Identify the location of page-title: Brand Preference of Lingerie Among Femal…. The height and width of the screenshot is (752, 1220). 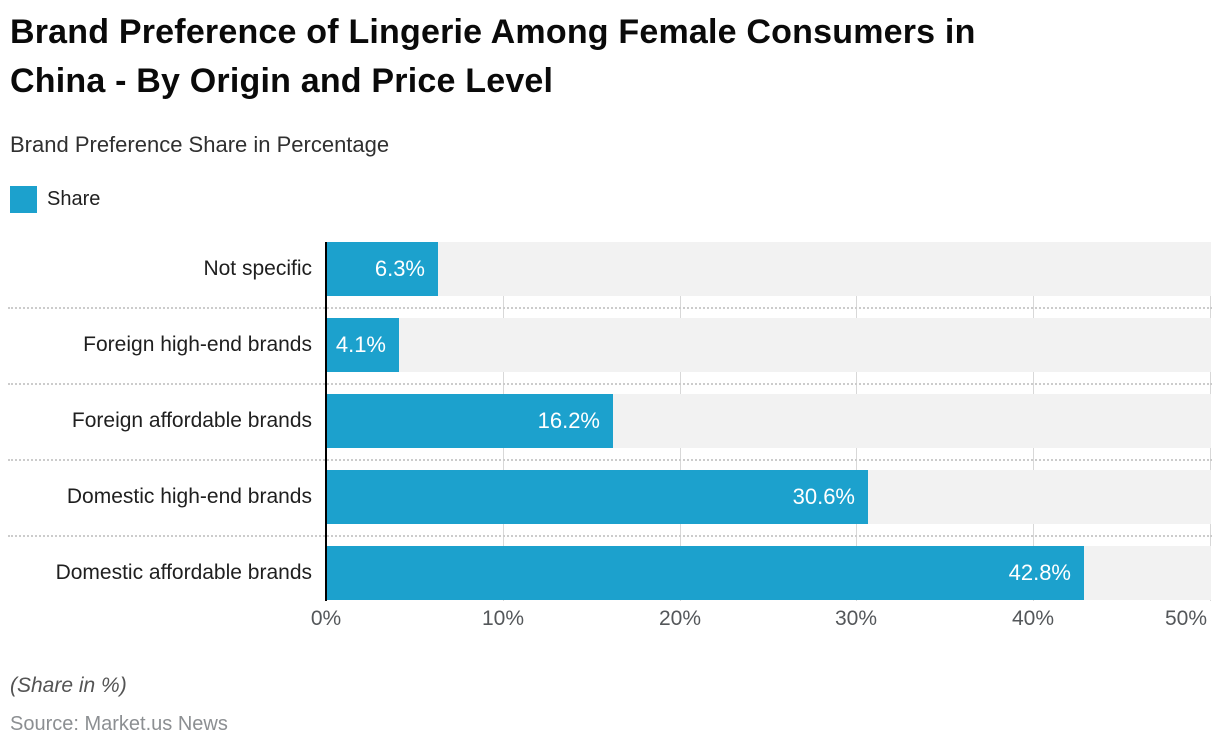
(493, 56).